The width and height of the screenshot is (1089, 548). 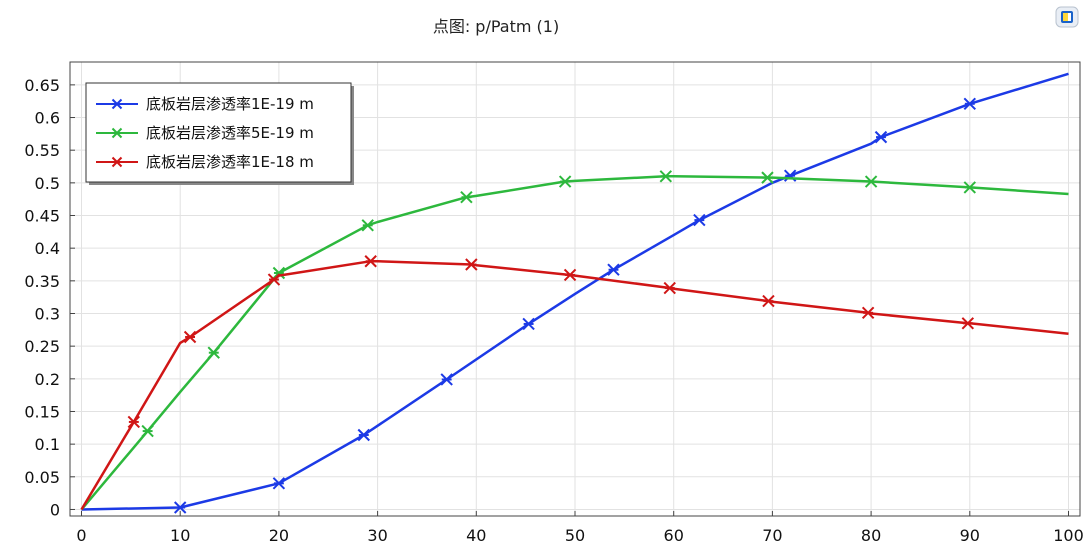 What do you see at coordinates (1067, 17) in the screenshot?
I see `plot-window-icon` at bounding box center [1067, 17].